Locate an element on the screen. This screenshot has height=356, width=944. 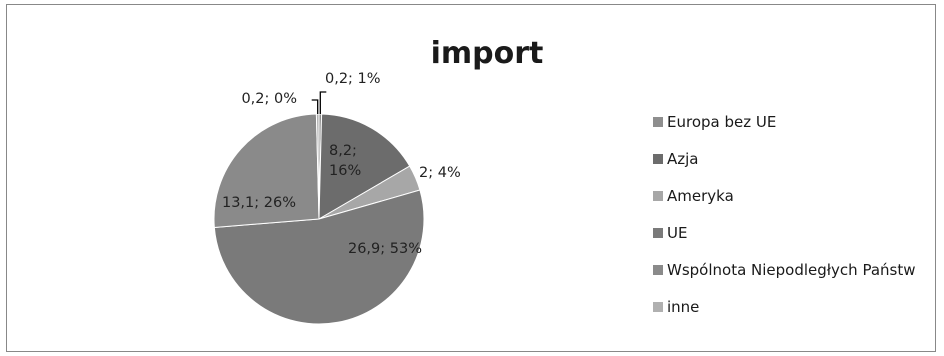
legend-label-0: Europa bez UE is located at coordinates (721, 122).